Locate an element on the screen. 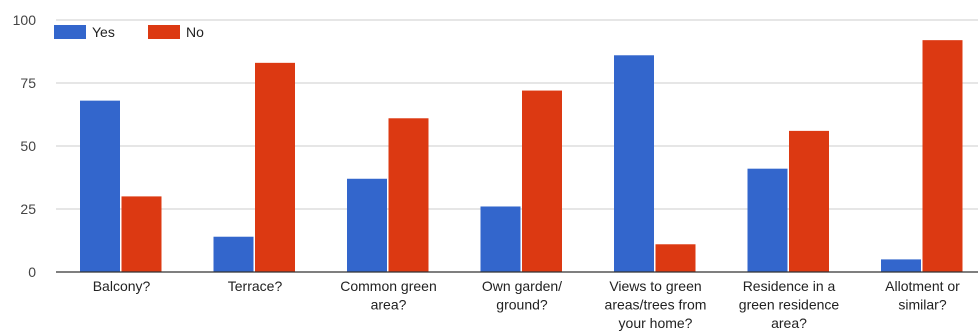  legend-swatch-no is located at coordinates (164, 32).